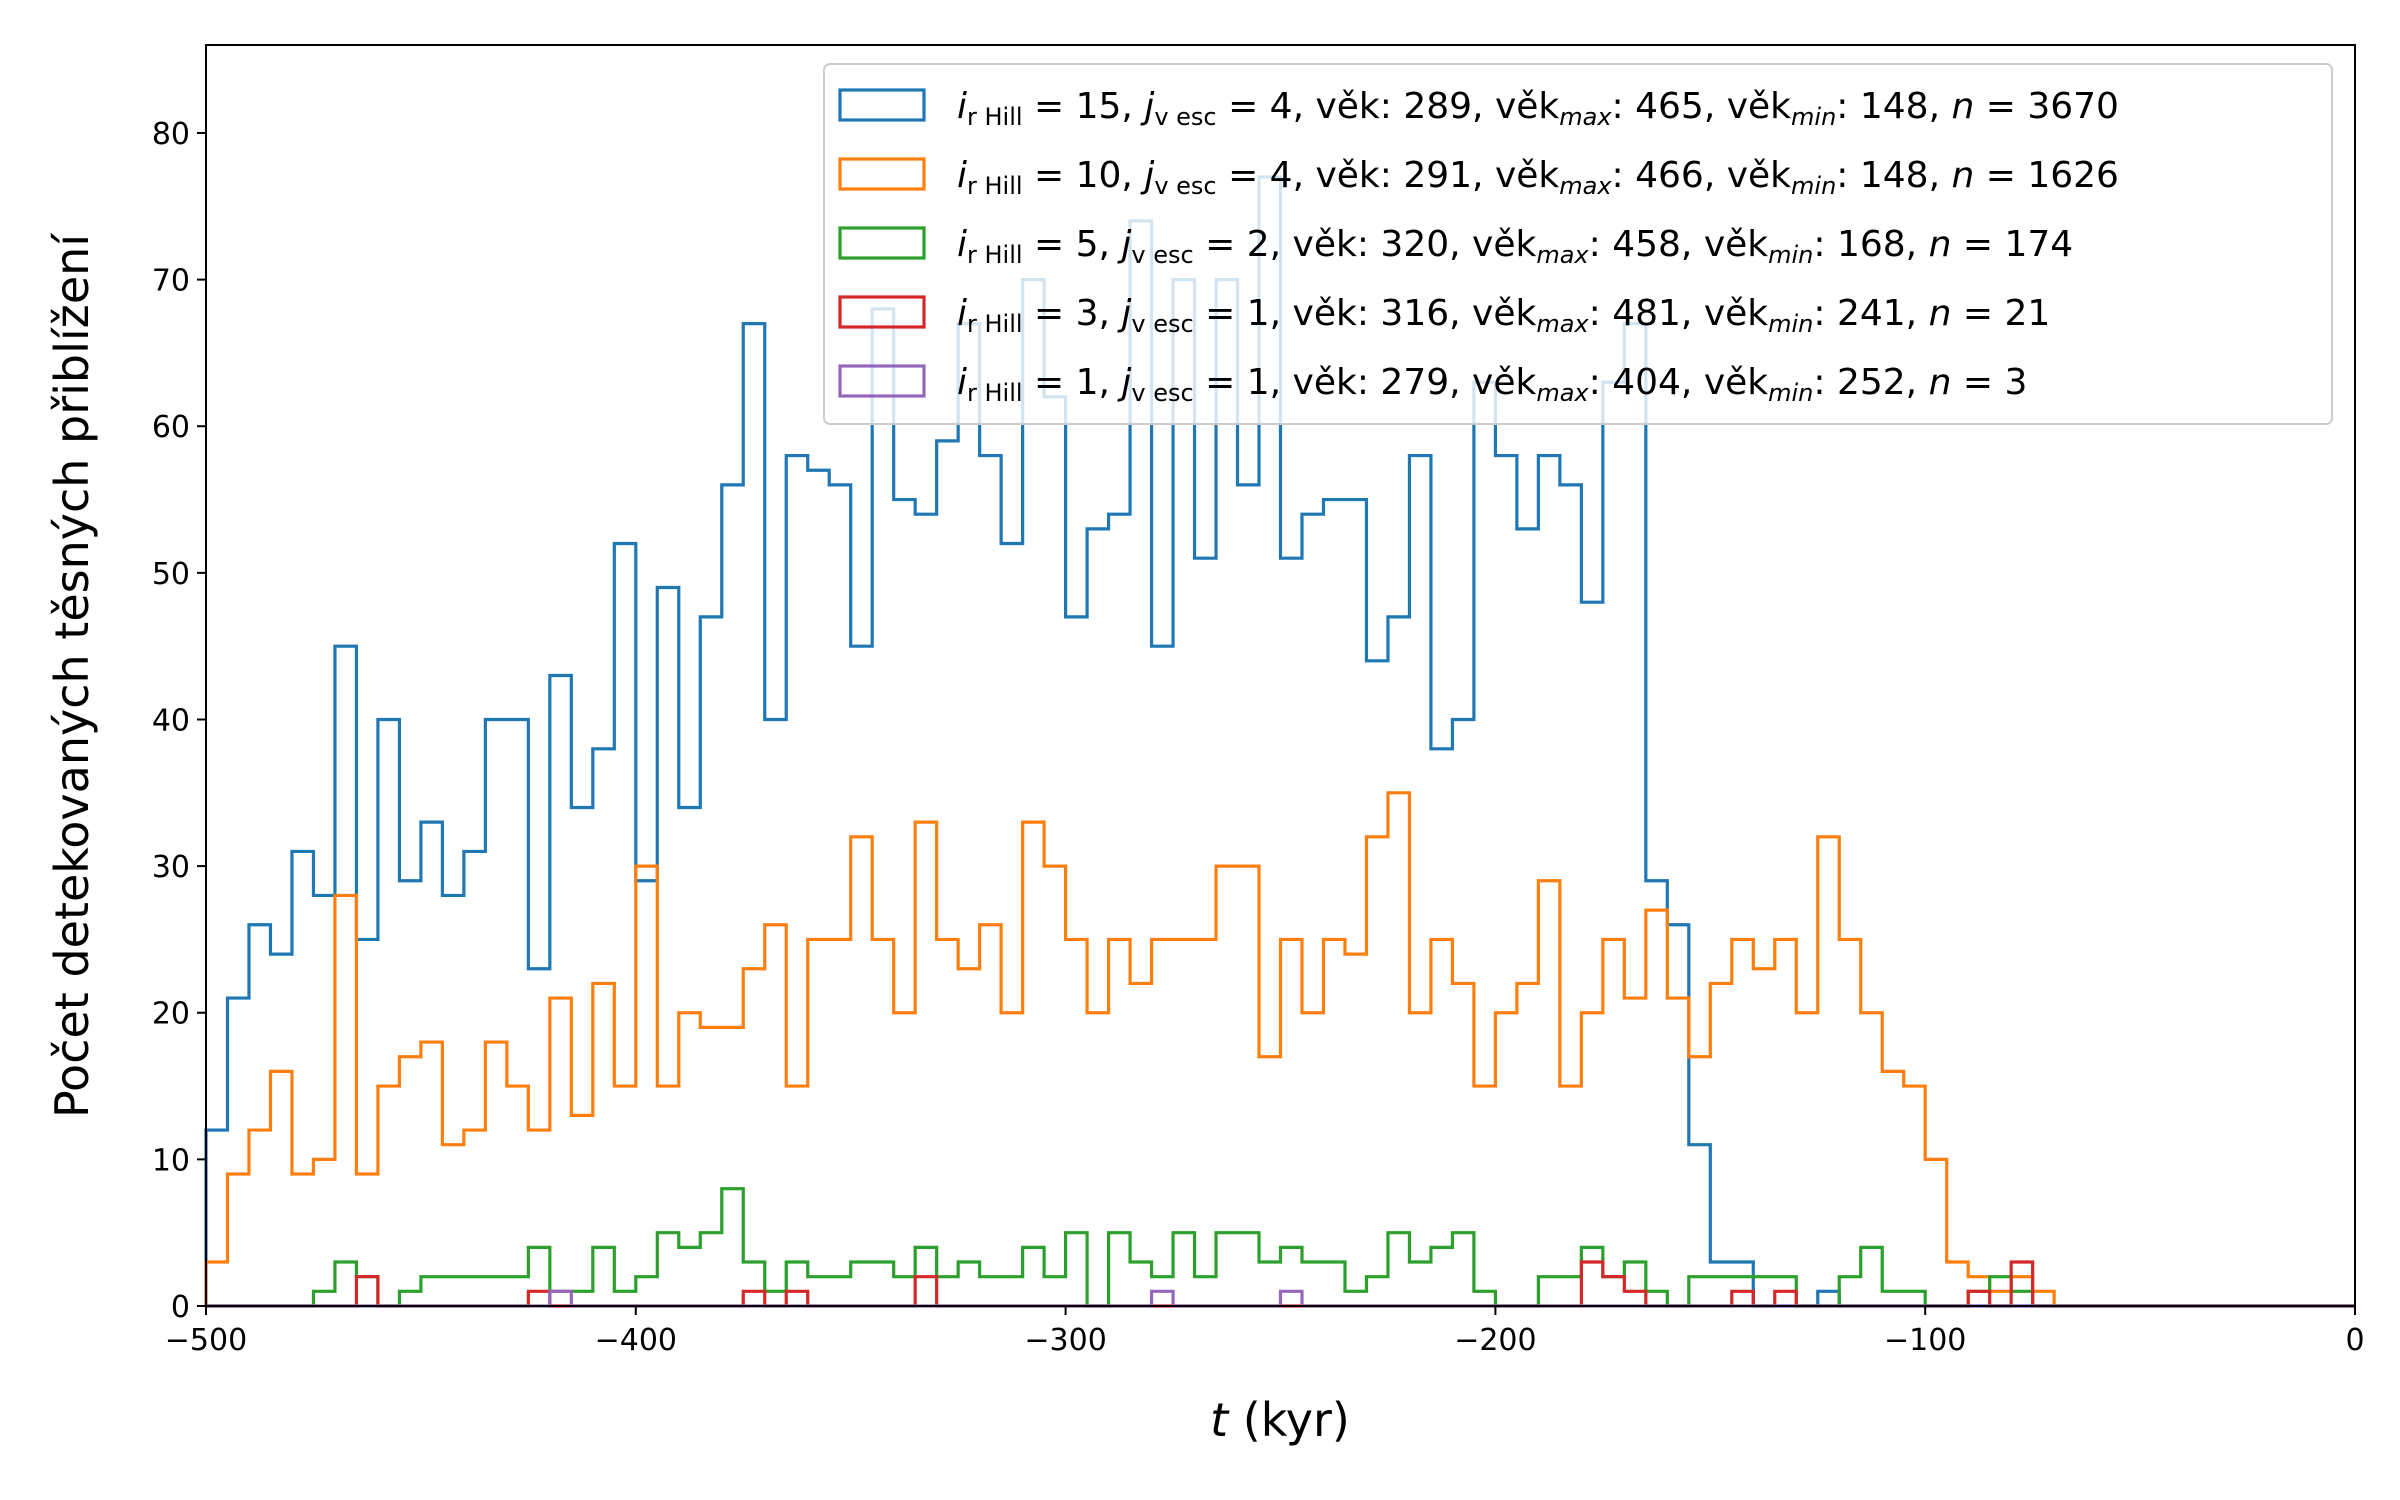 The height and width of the screenshot is (1500, 2400). I want to click on x-axis: −500 −400 −300 −200 −100 0, so click(1265, 1332).